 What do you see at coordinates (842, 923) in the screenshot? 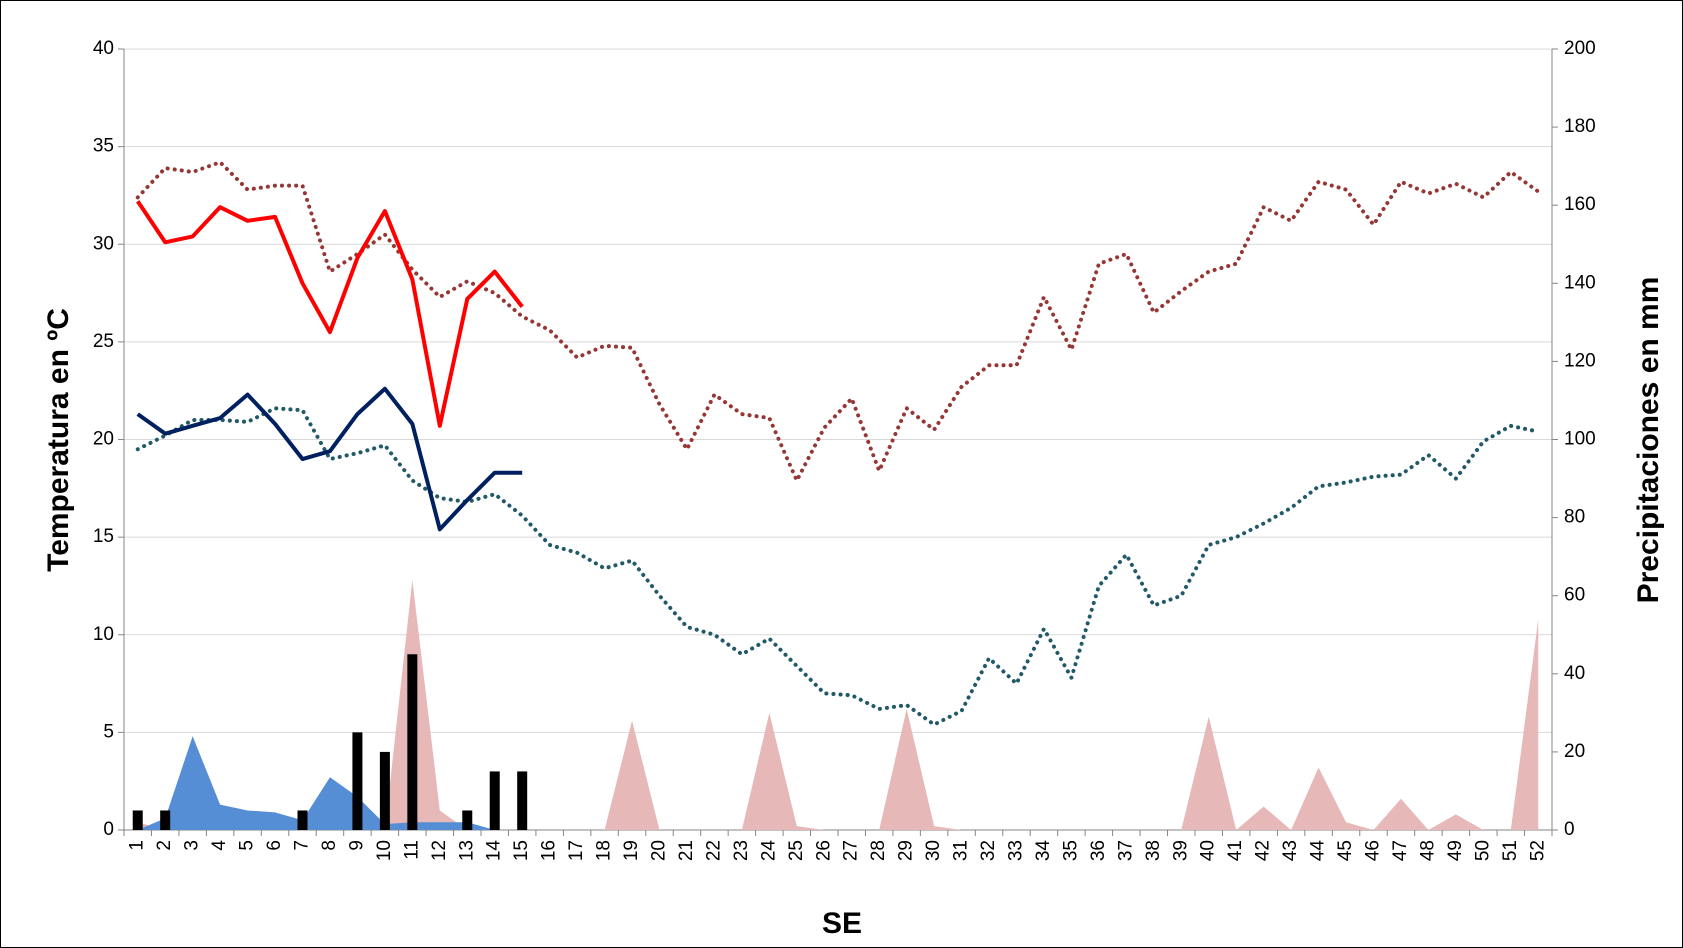
I see `x-axis-title: SE` at bounding box center [842, 923].